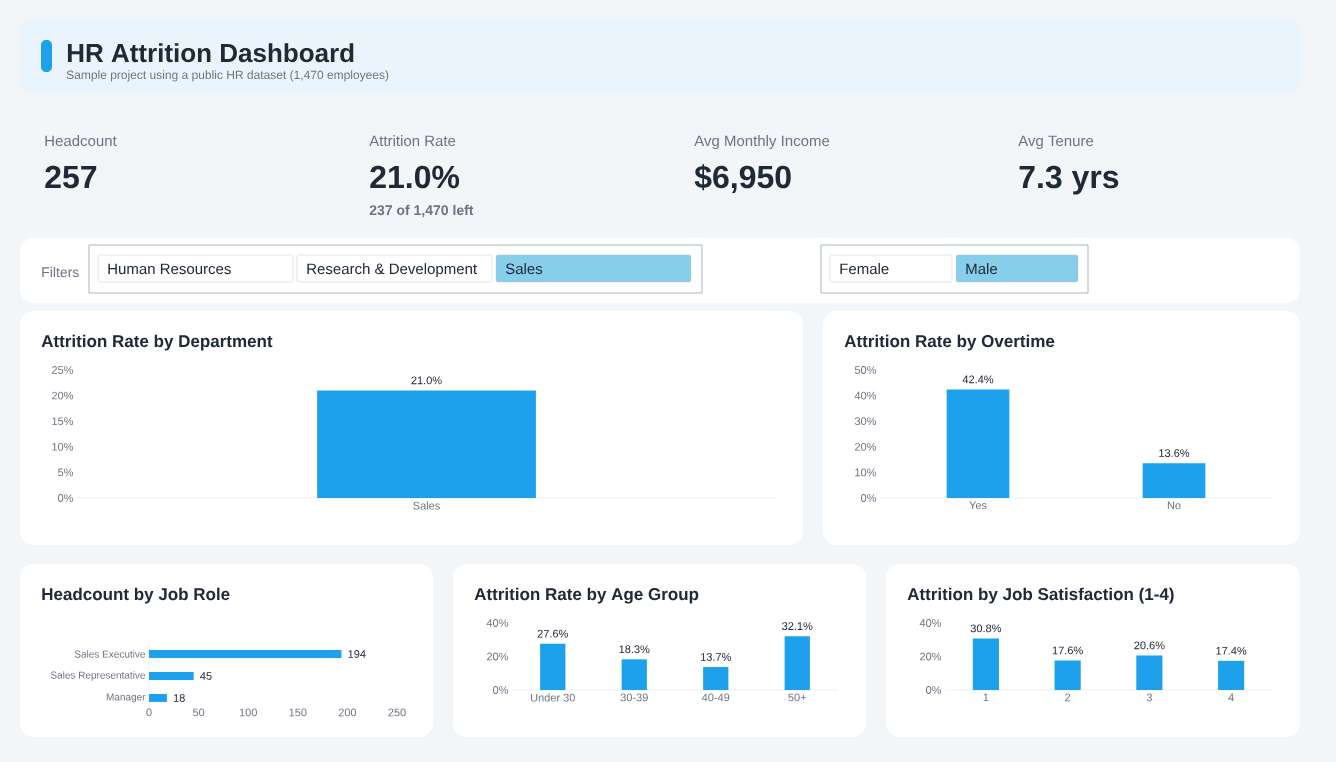 The width and height of the screenshot is (1336, 762). I want to click on x-tick-label: Under 30, so click(552, 697).